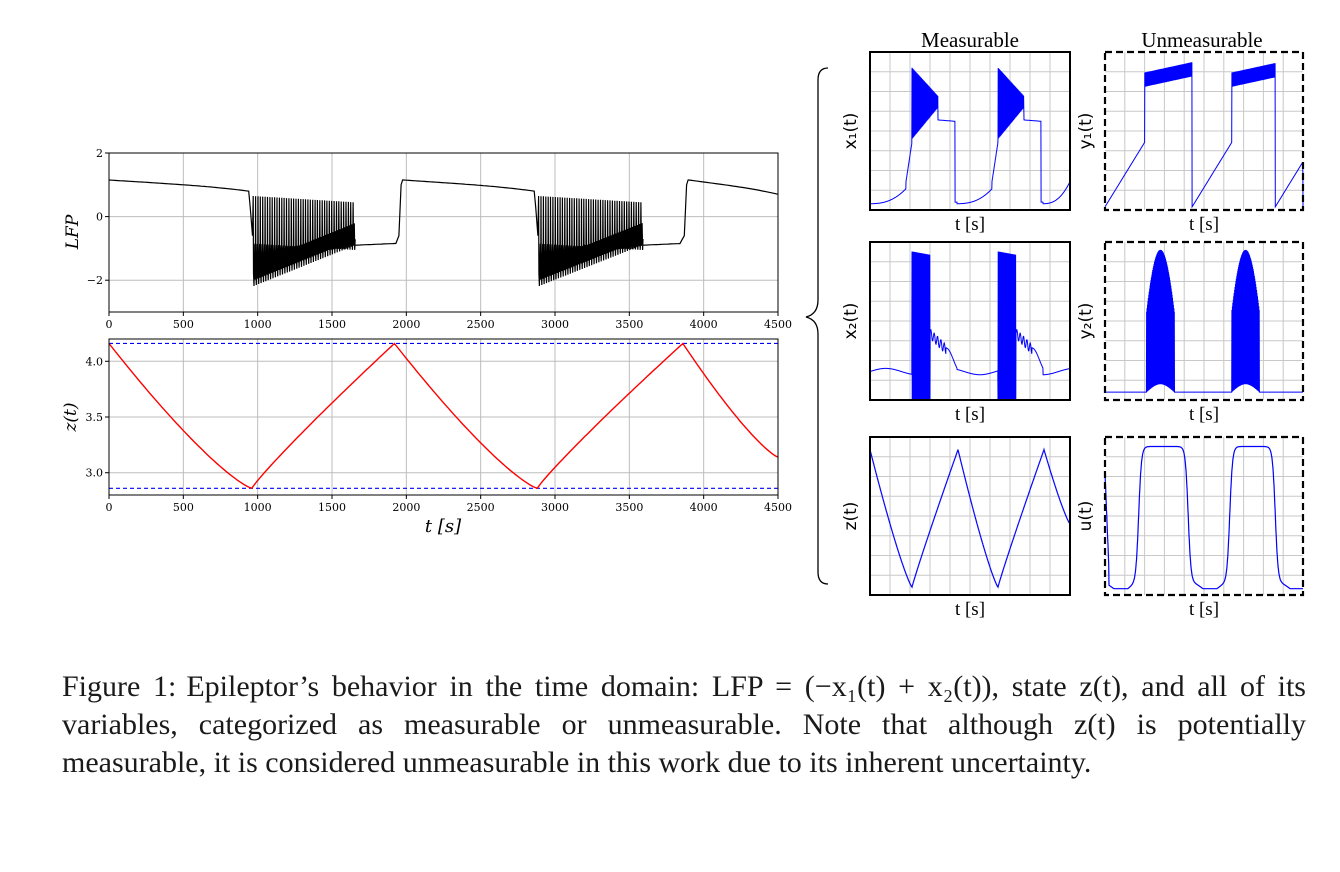 The height and width of the screenshot is (872, 1340). I want to click on panel-x2-ylabel: x₂(t), so click(851, 321).